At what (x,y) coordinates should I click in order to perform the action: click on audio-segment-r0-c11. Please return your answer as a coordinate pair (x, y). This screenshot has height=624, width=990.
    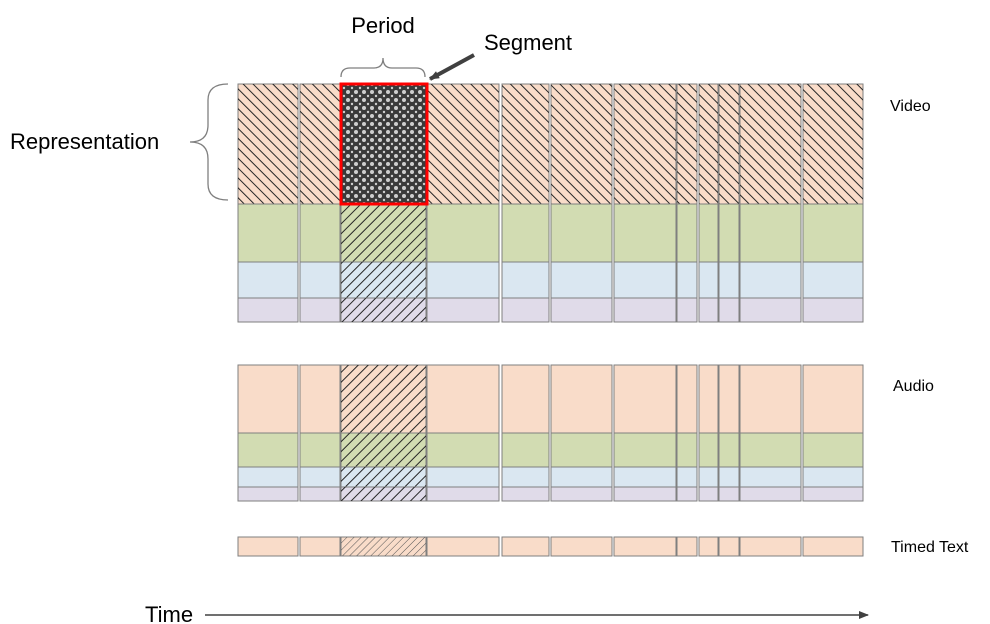
    Looking at the image, I should click on (833, 399).